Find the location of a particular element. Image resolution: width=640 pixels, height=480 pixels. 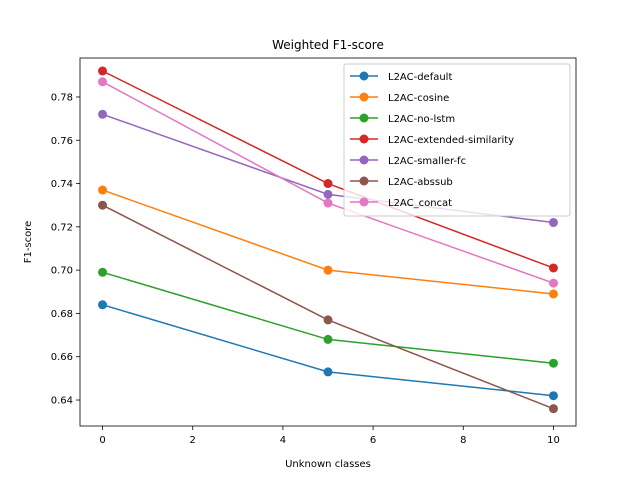

x-tick-label: 10 is located at coordinates (553, 440).